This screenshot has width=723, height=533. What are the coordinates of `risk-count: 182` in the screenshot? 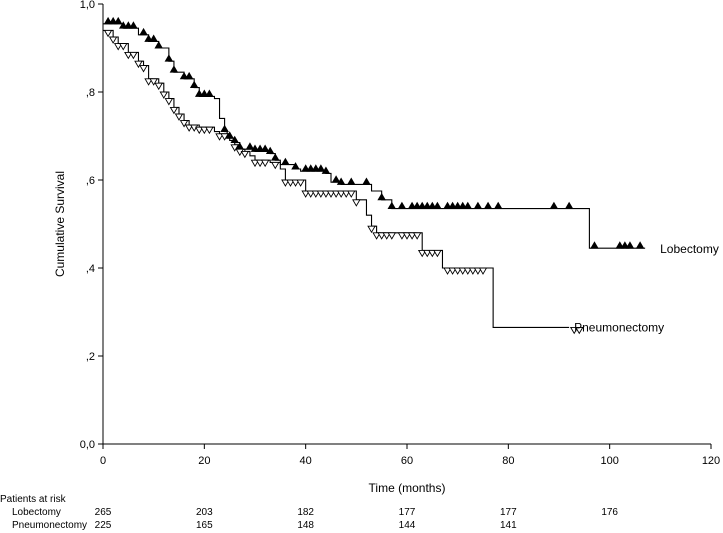 It's located at (305, 512).